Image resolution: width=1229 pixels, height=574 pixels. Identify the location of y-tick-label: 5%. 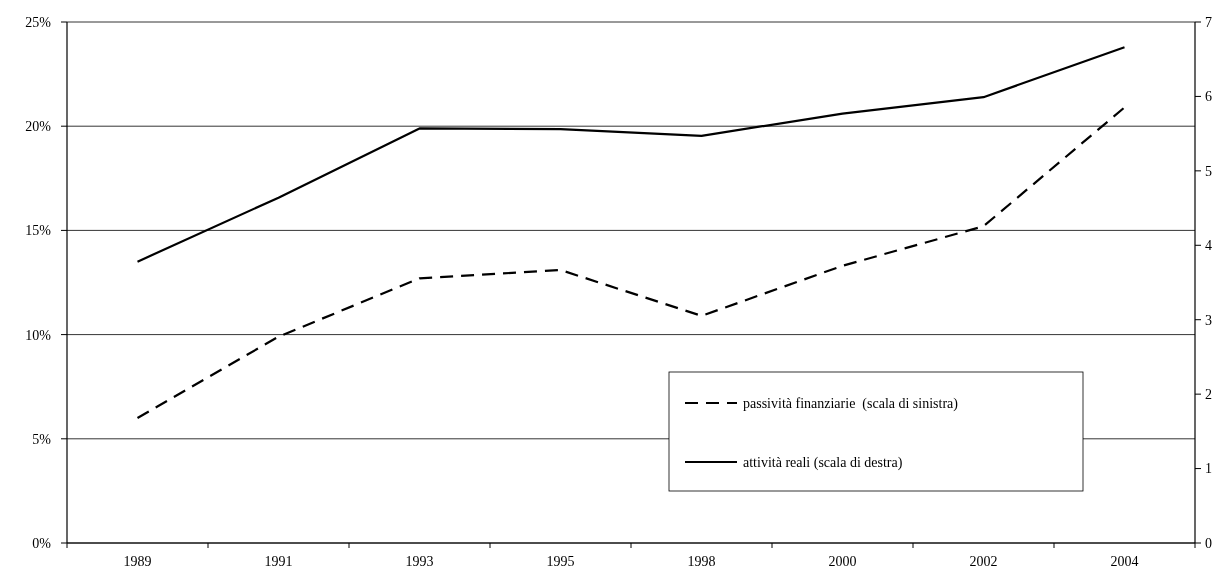
(42, 439).